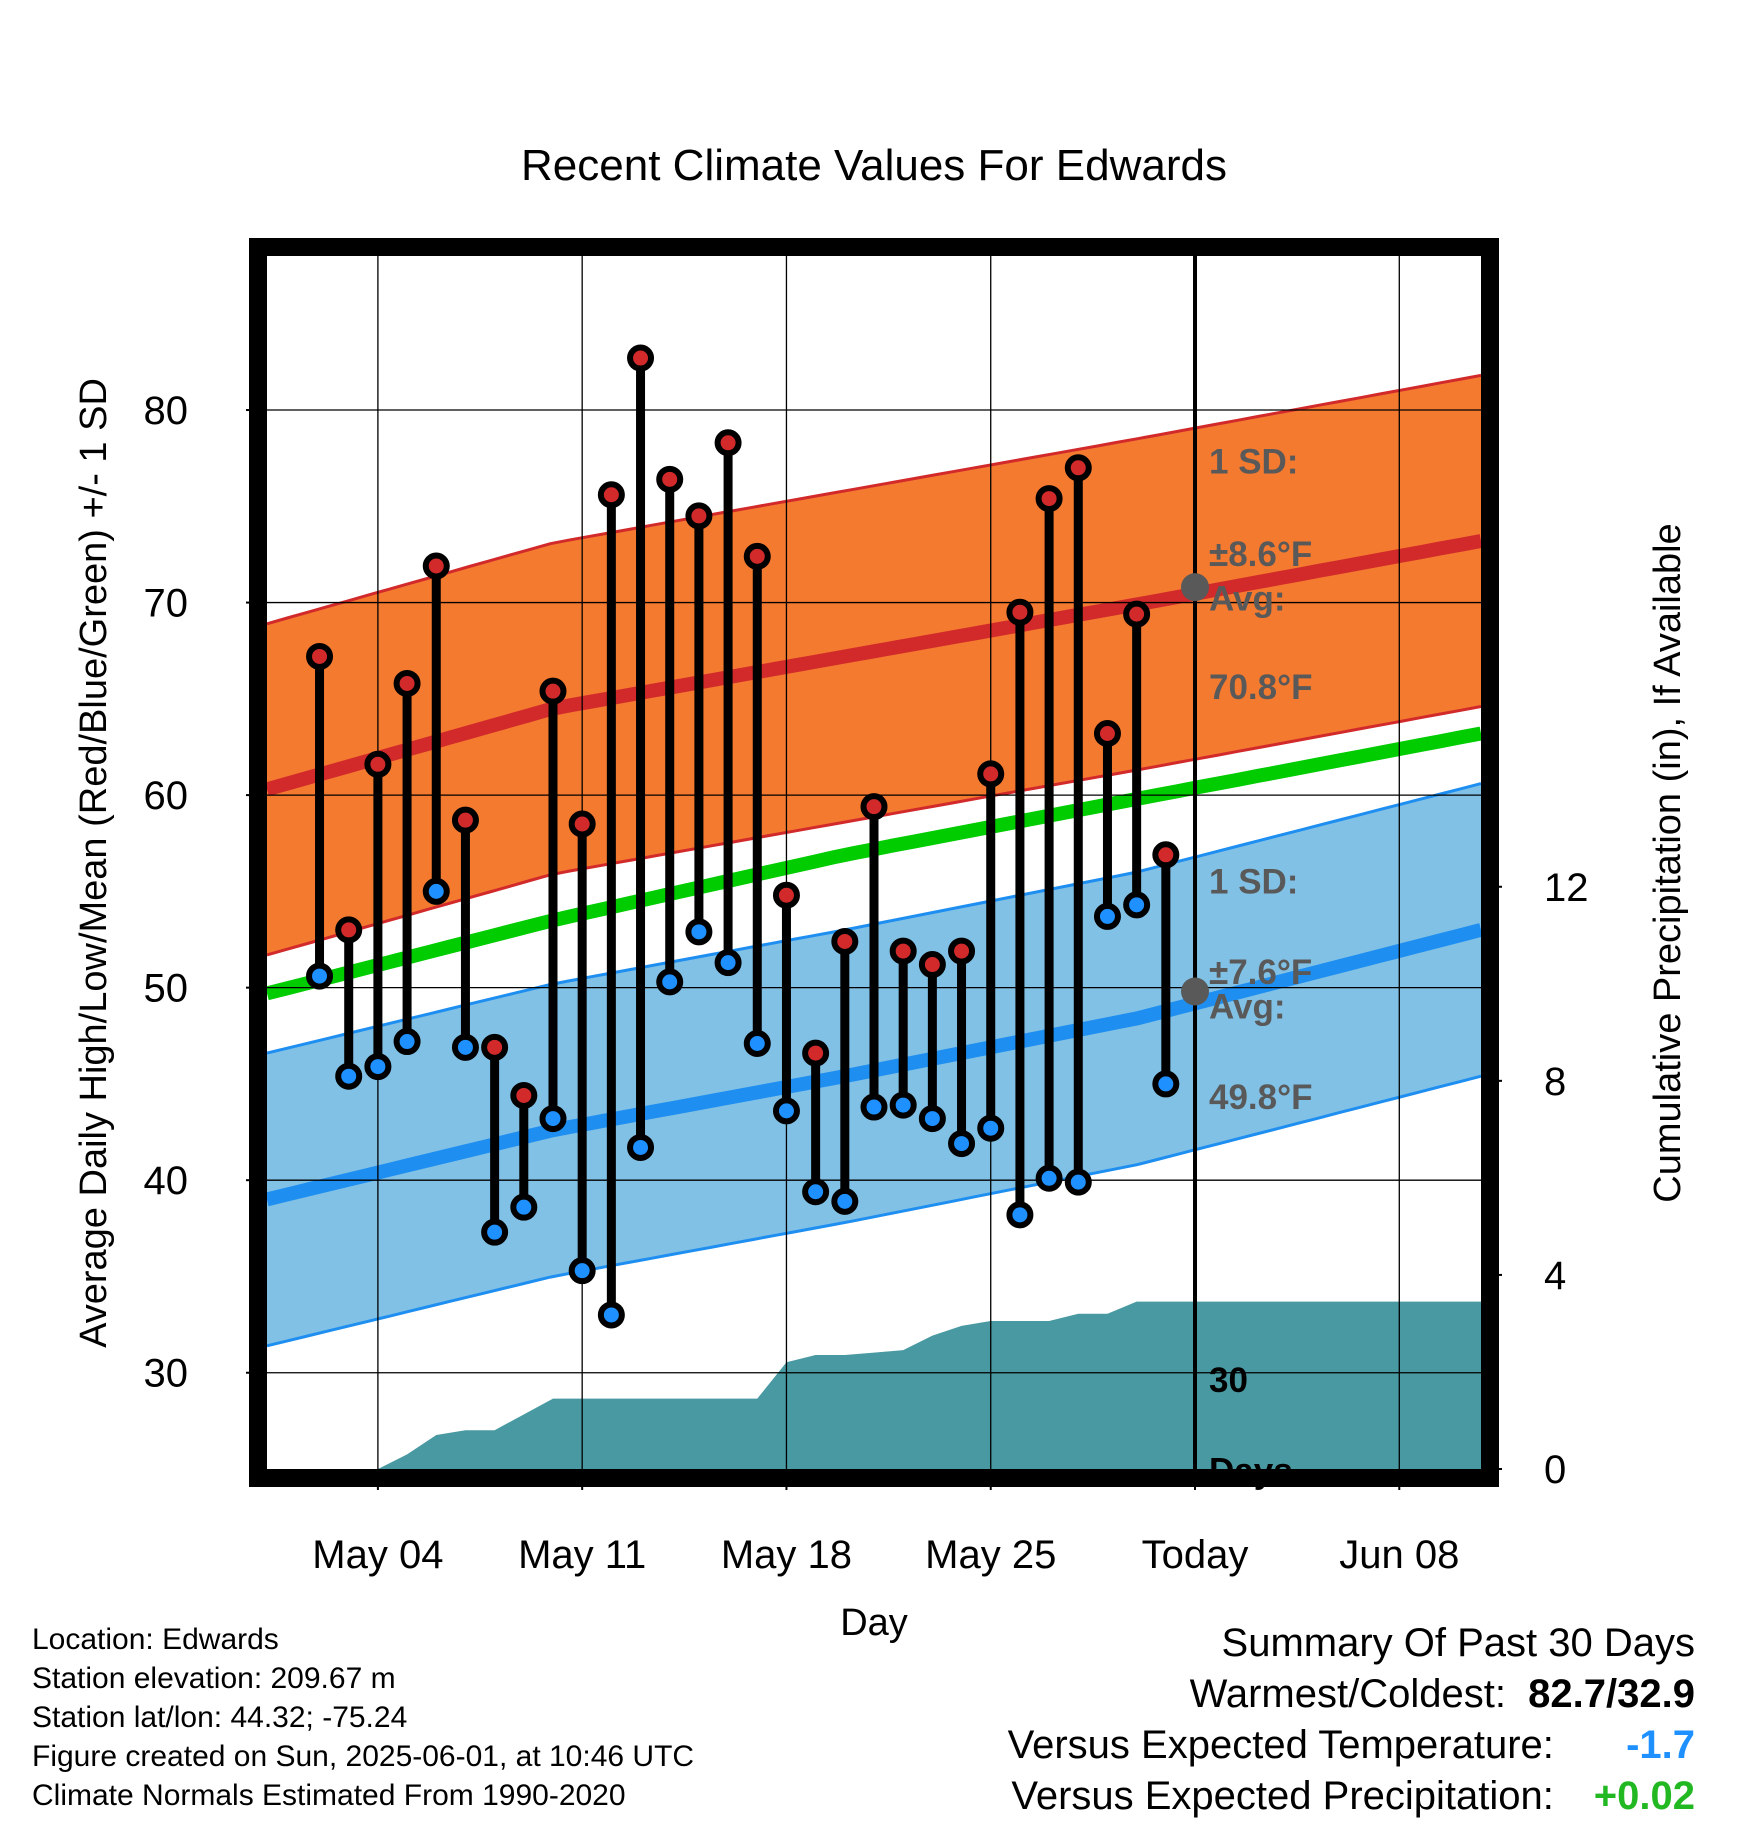 The image size is (1748, 1828). Describe the element at coordinates (582, 1555) in the screenshot. I see `x-tick-label: May 11` at that location.